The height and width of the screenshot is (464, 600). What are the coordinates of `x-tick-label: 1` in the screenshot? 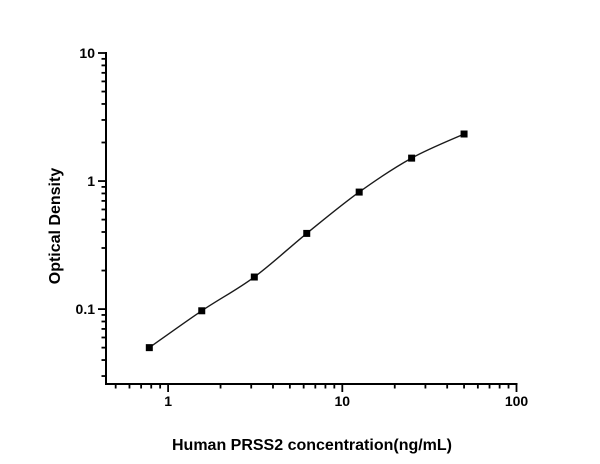 It's located at (168, 401).